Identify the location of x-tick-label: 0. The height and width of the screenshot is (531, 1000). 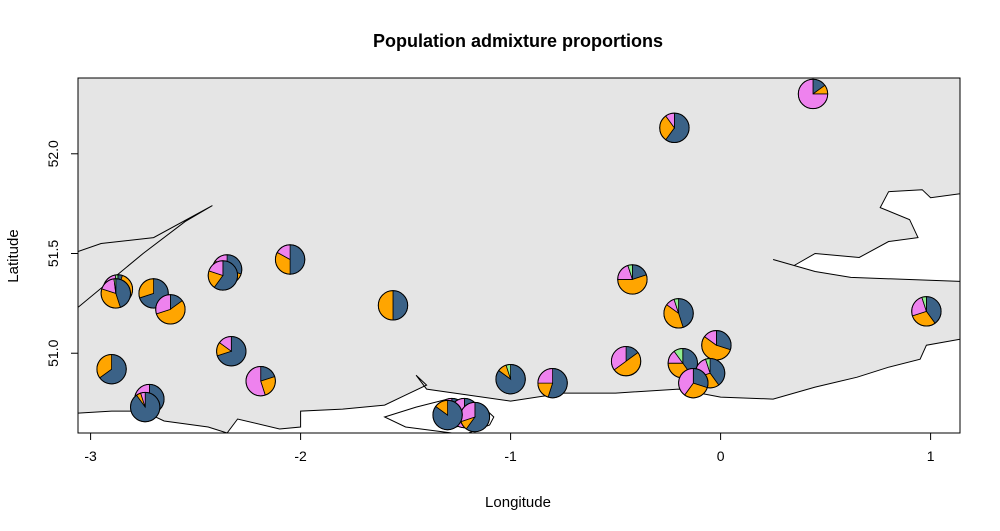
(721, 456).